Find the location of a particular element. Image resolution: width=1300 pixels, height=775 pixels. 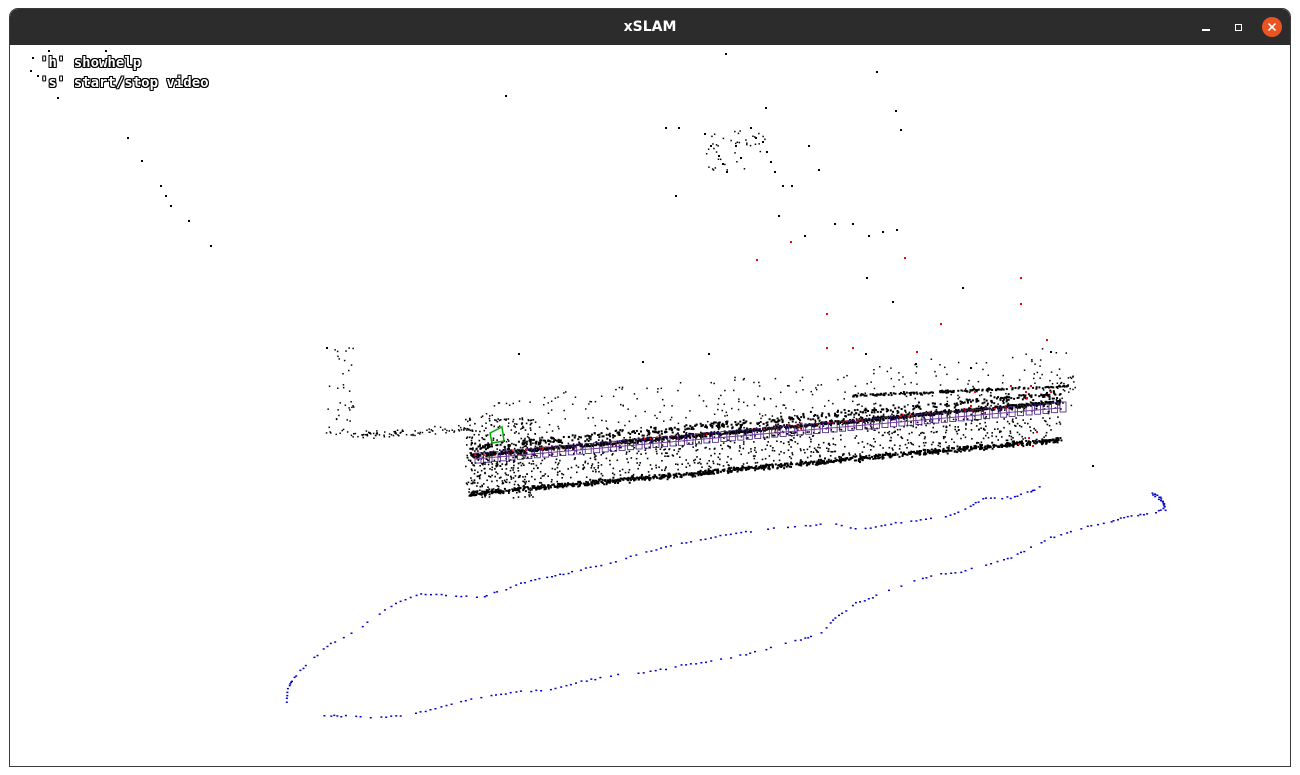

minimize-icon is located at coordinates (1206, 30).